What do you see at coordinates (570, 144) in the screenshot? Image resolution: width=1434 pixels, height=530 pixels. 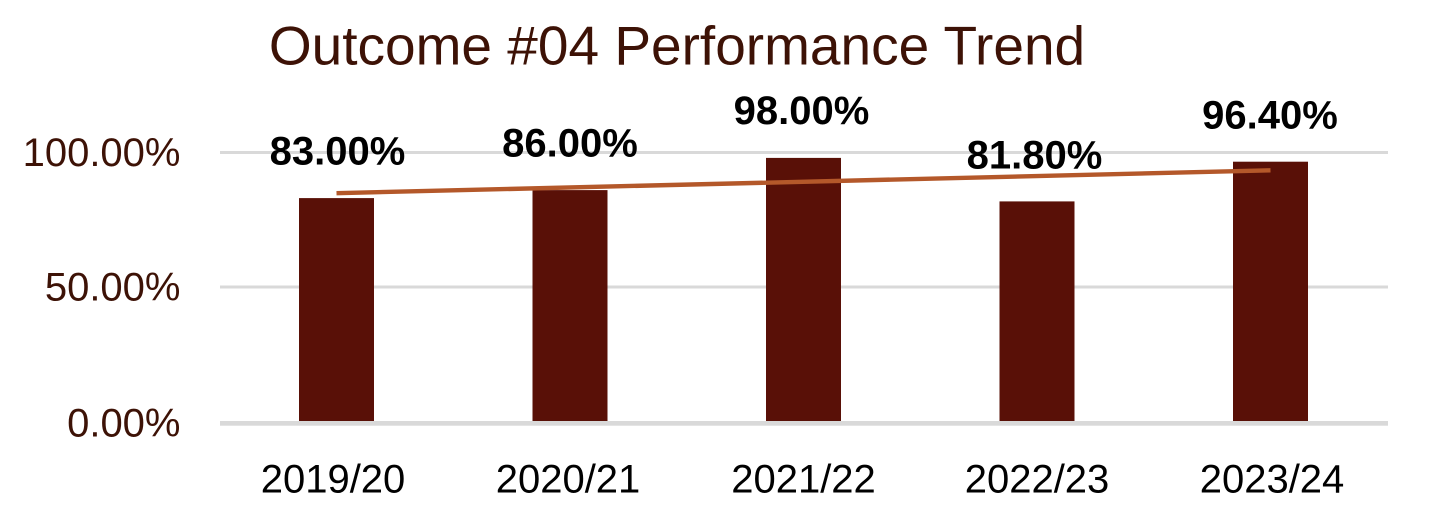 I see `svg-text: 86.00%` at bounding box center [570, 144].